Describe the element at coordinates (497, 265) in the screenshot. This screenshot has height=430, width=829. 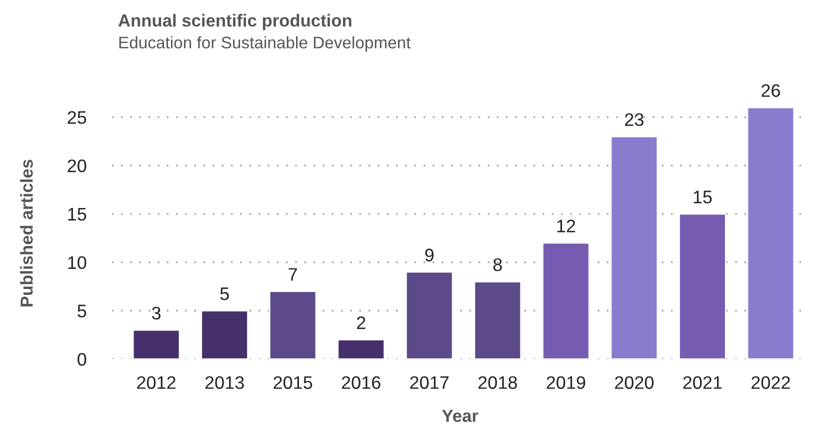
I see `data-label: 8` at that location.